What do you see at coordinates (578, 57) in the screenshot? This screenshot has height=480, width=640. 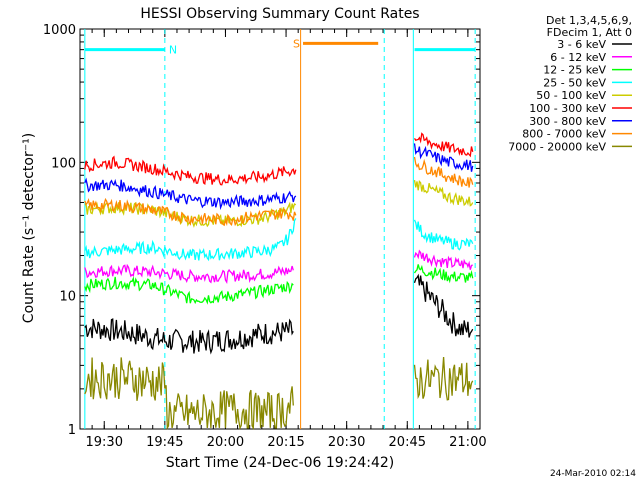 I see `legend-entry-label: 6 - 12 keV` at bounding box center [578, 57].